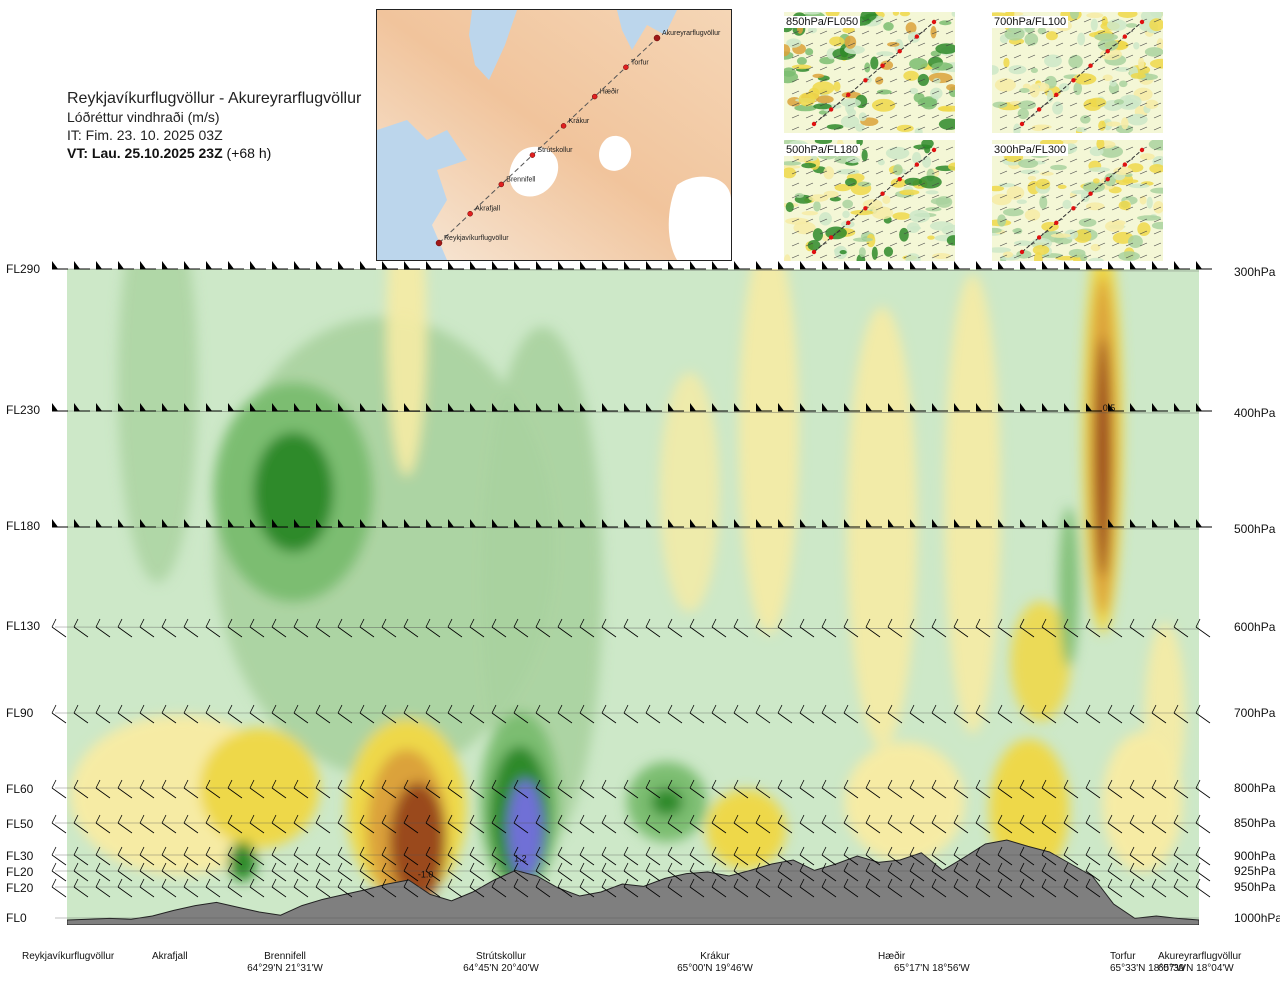 This screenshot has height=981, width=1280. I want to click on panel-700hpa-map, so click(1077, 72).